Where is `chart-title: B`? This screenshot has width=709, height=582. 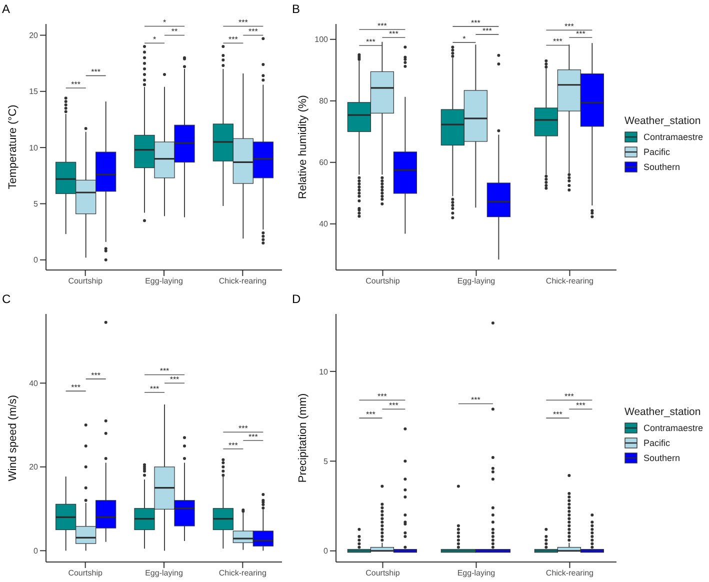
chart-title: B is located at coordinates (296, 9).